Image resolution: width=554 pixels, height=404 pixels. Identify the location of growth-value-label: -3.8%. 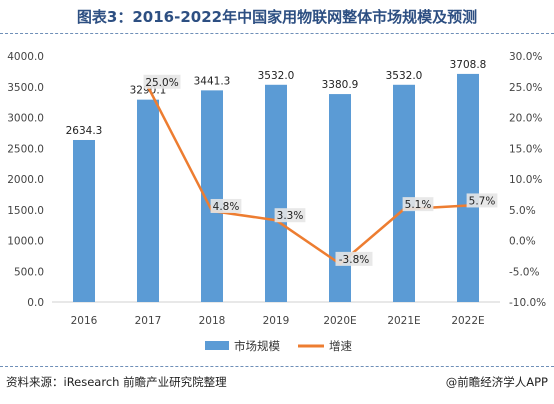
(354, 260).